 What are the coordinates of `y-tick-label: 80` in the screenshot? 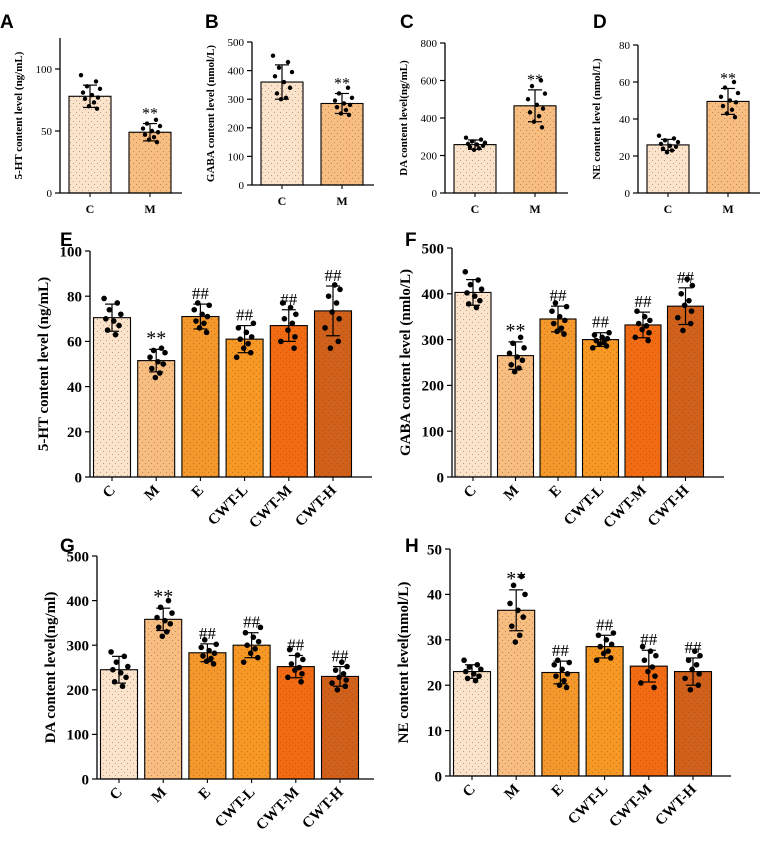 It's located at (74, 297).